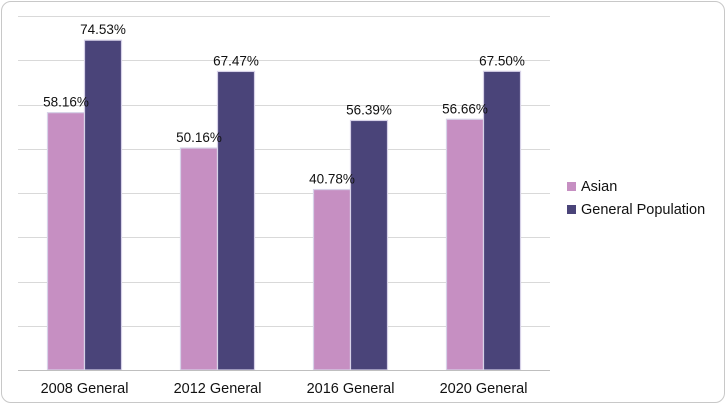 Image resolution: width=728 pixels, height=406 pixels. Describe the element at coordinates (643, 210) in the screenshot. I see `legend-label-general-population: General Population` at that location.